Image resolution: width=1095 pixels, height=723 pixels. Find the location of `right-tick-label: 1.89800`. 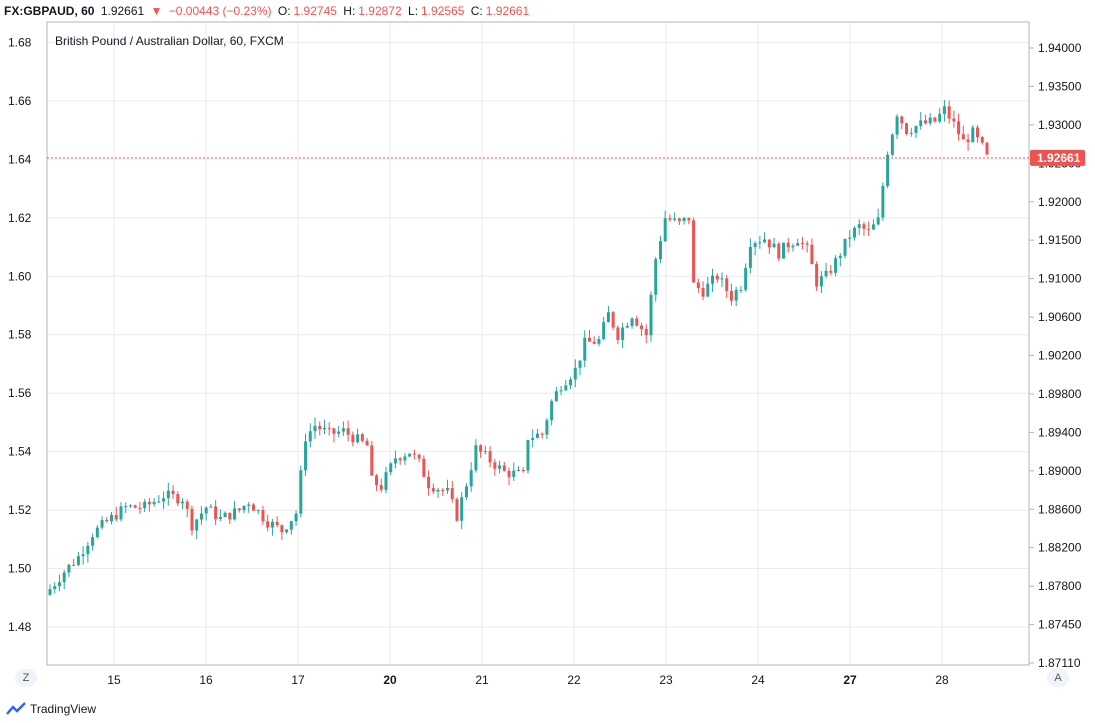

right-tick-label: 1.89800 is located at coordinates (1060, 394).